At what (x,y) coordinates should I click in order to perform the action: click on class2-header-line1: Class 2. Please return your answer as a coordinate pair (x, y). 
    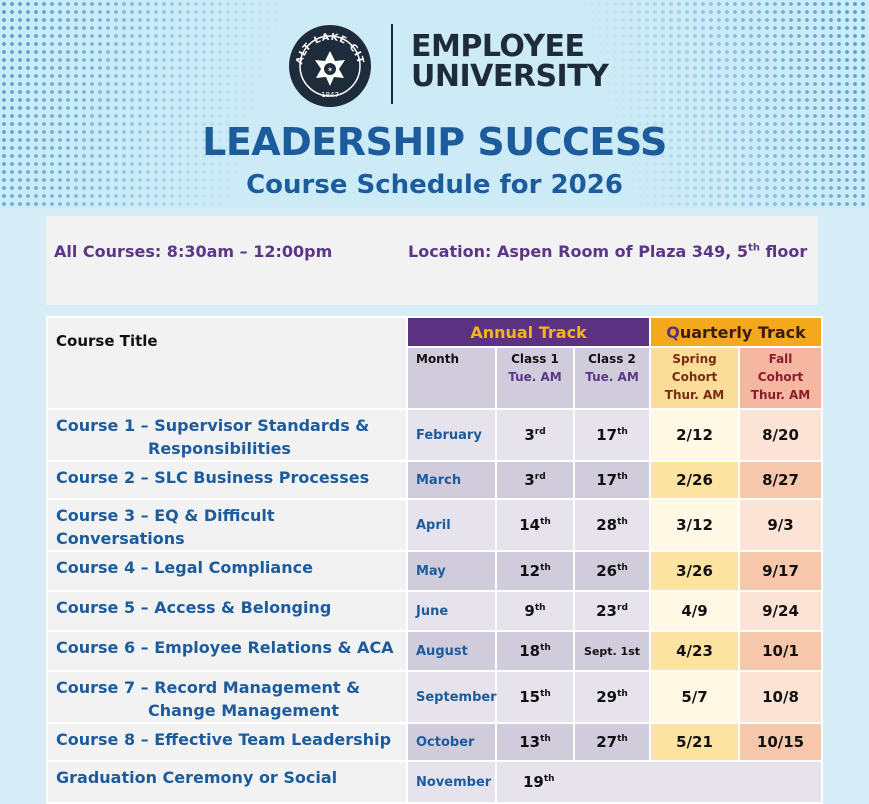
    Looking at the image, I should click on (612, 359).